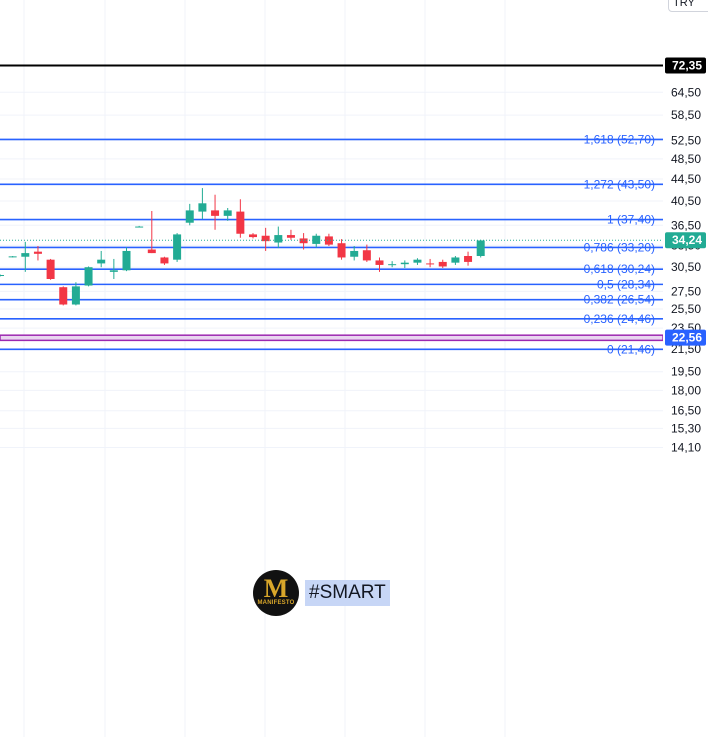  What do you see at coordinates (619, 139) in the screenshot?
I see `fib-label-0: 1,618 (52,70)` at bounding box center [619, 139].